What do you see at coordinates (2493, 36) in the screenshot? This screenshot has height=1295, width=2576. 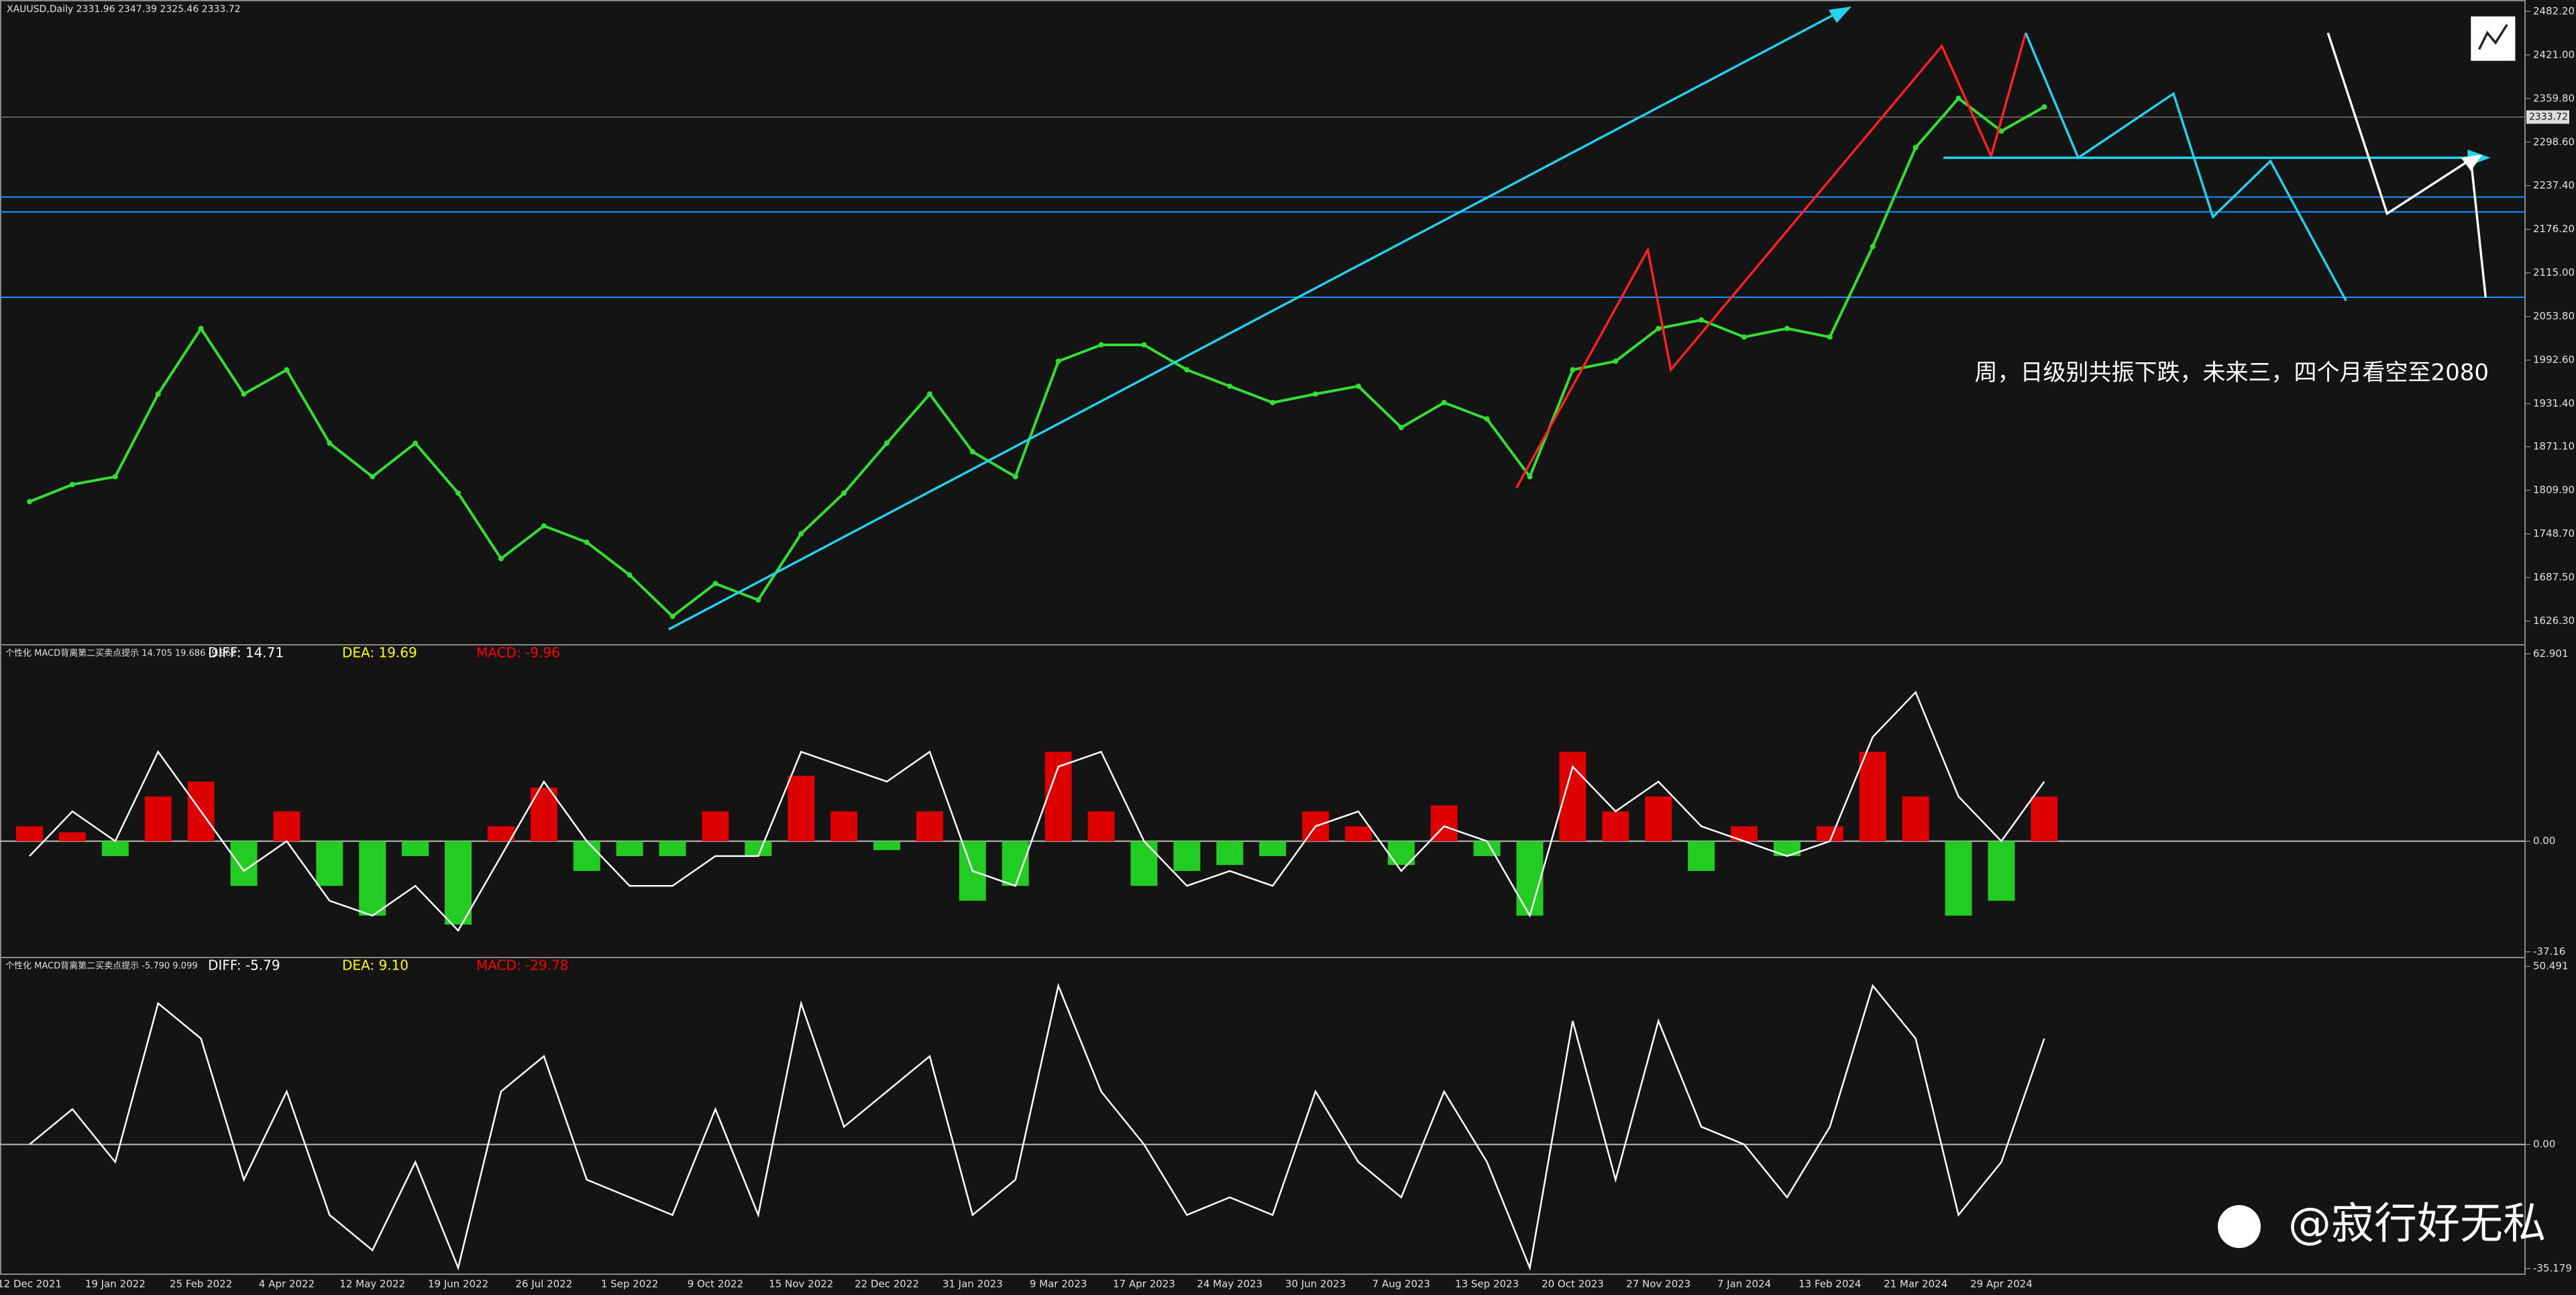 I see `logo-icon` at bounding box center [2493, 36].